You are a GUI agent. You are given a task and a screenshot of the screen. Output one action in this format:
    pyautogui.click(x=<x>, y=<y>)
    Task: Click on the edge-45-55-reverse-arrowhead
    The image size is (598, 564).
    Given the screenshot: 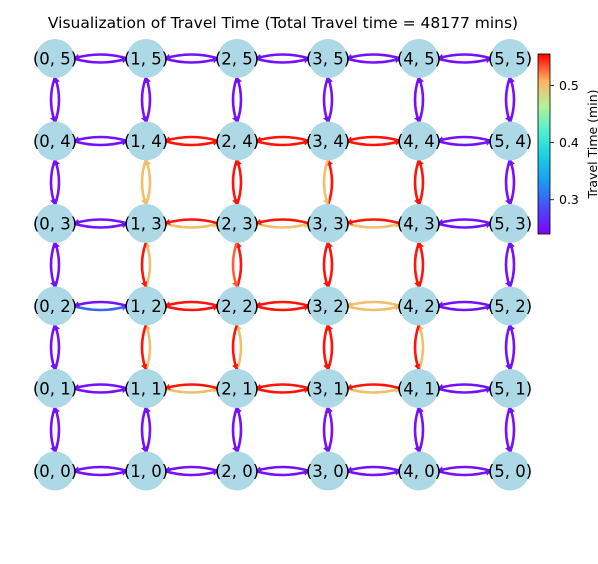 What is the action you would take?
    pyautogui.click(x=440, y=56)
    